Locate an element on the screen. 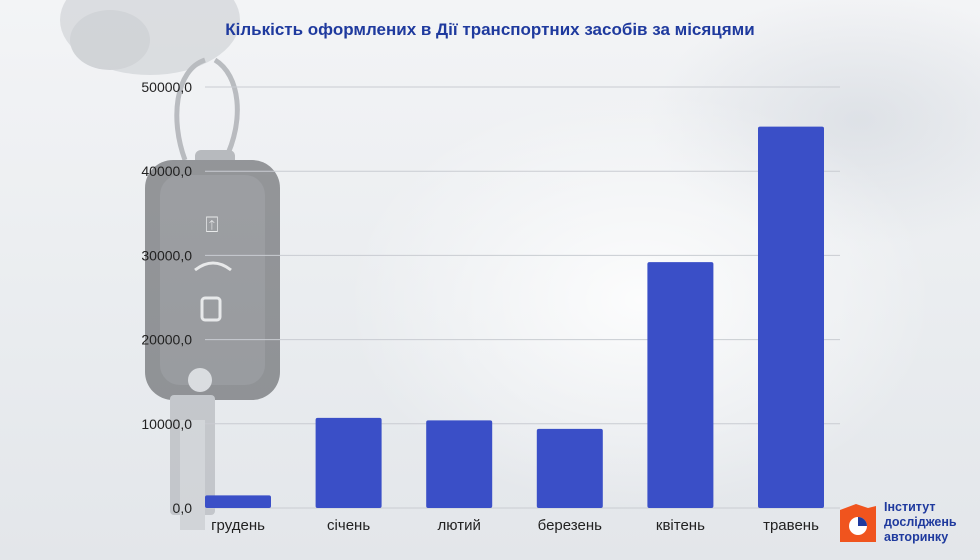  bar-квітень is located at coordinates (680, 385).